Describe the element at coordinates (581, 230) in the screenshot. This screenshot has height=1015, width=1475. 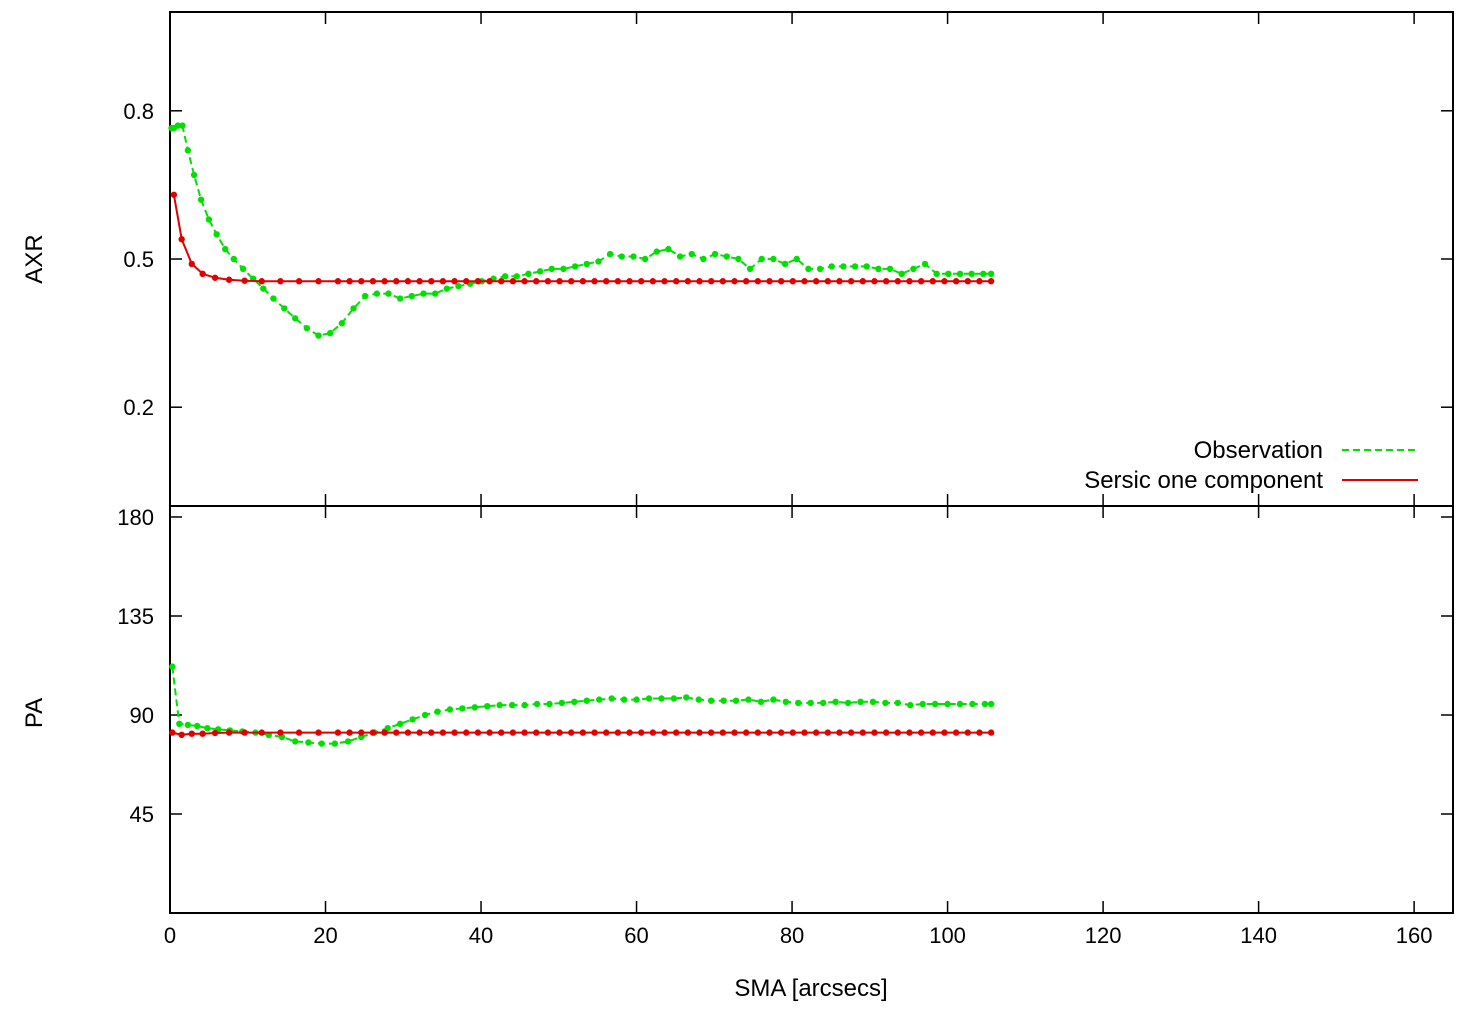
I see `top-series-line-observation` at that location.